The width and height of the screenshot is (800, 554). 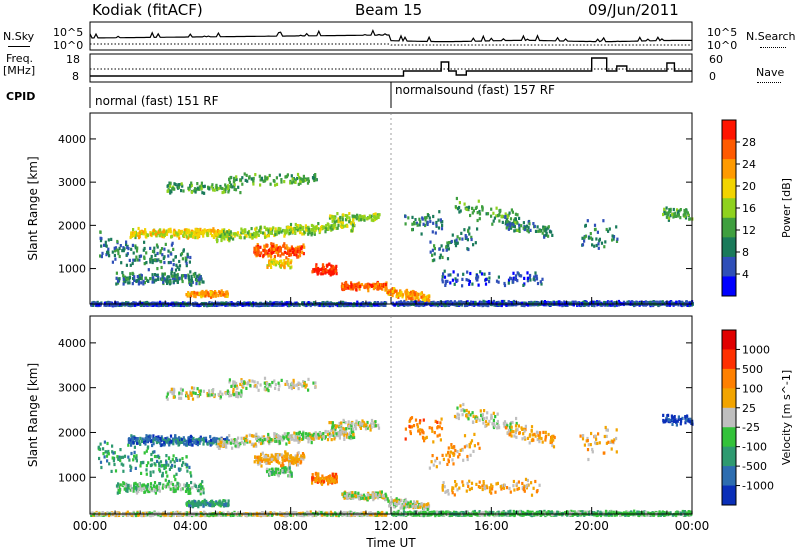 What do you see at coordinates (68, 45) in the screenshot?
I see `noise-left-tick-bottom: 10^0` at bounding box center [68, 45].